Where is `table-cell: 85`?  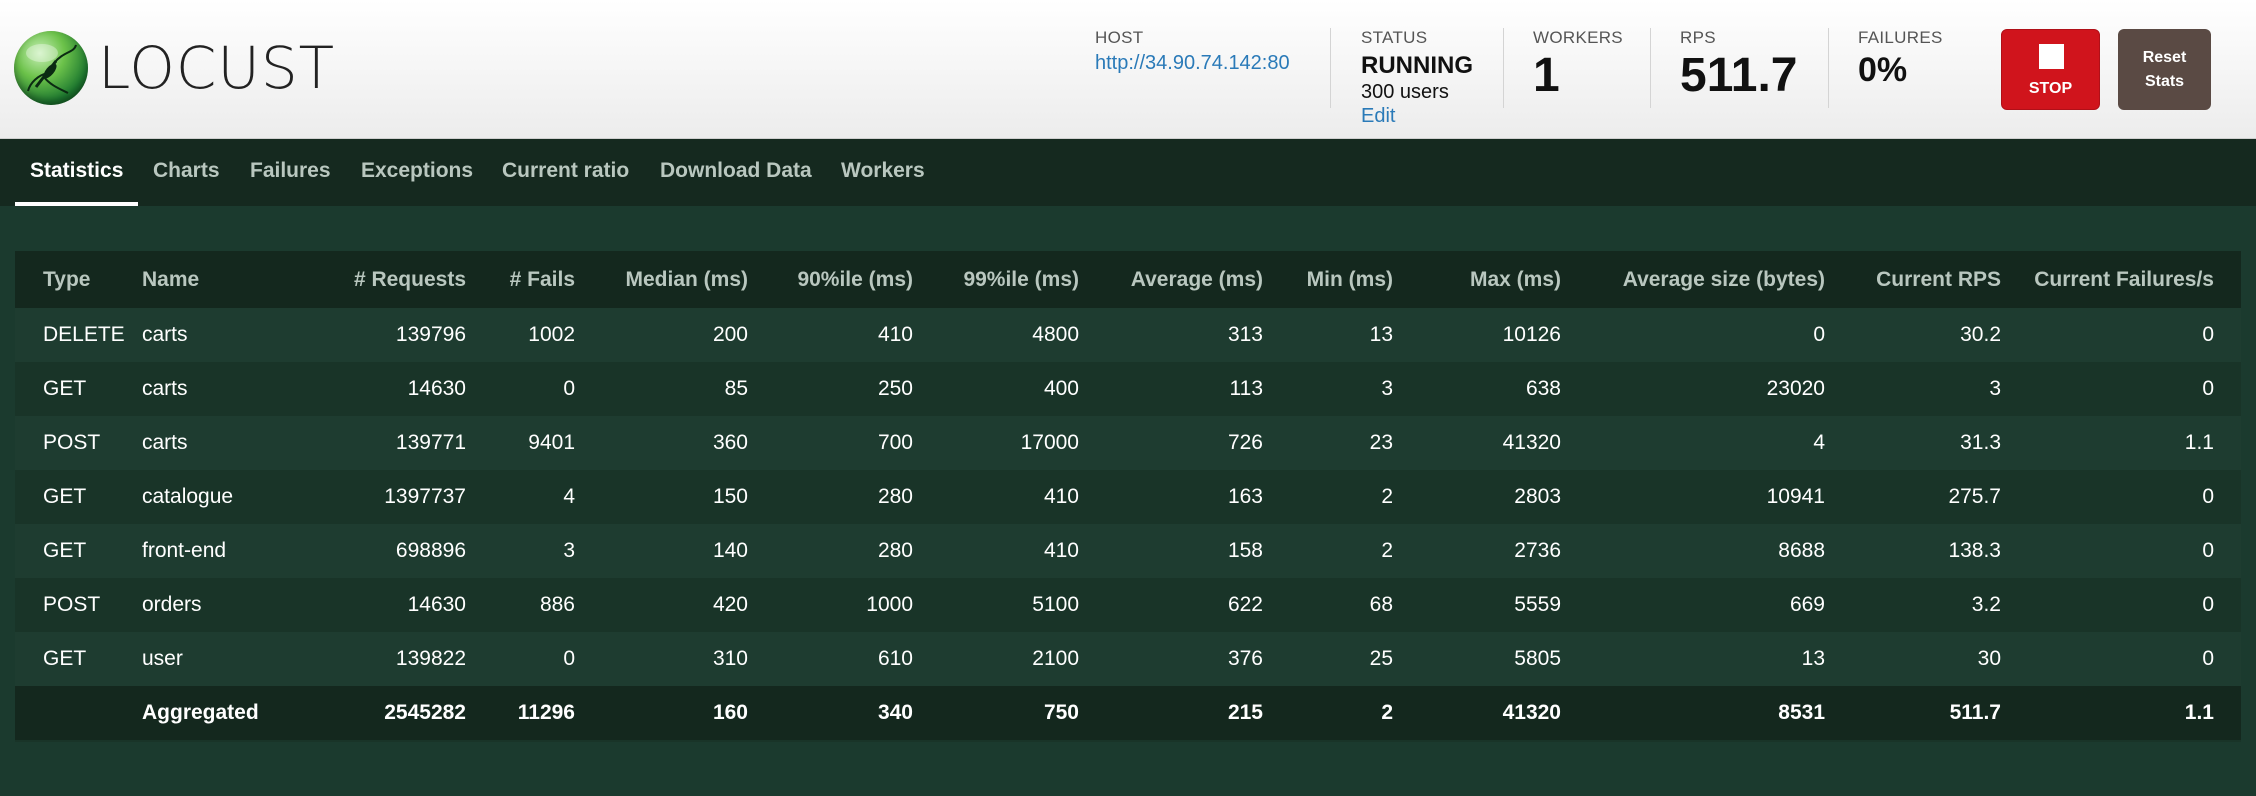
table-cell: 85 is located at coordinates (661, 389).